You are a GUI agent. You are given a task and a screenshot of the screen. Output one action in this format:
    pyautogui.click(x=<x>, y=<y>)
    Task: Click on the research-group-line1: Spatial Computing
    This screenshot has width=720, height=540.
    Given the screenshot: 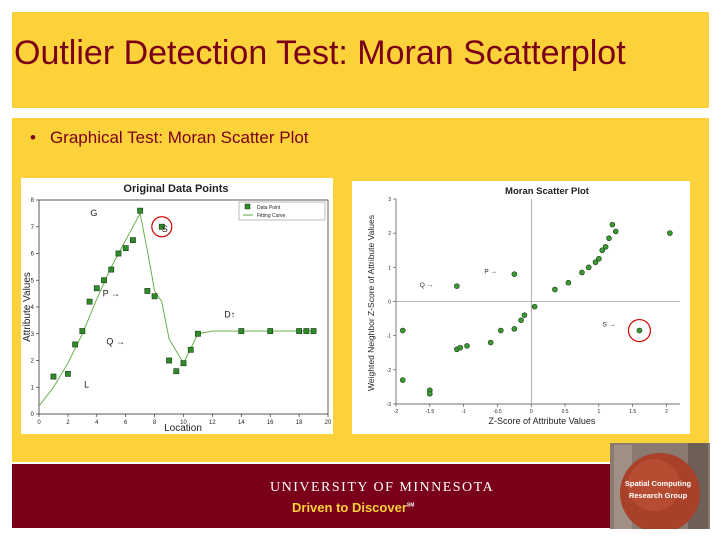 What is the action you would take?
    pyautogui.click(x=658, y=483)
    